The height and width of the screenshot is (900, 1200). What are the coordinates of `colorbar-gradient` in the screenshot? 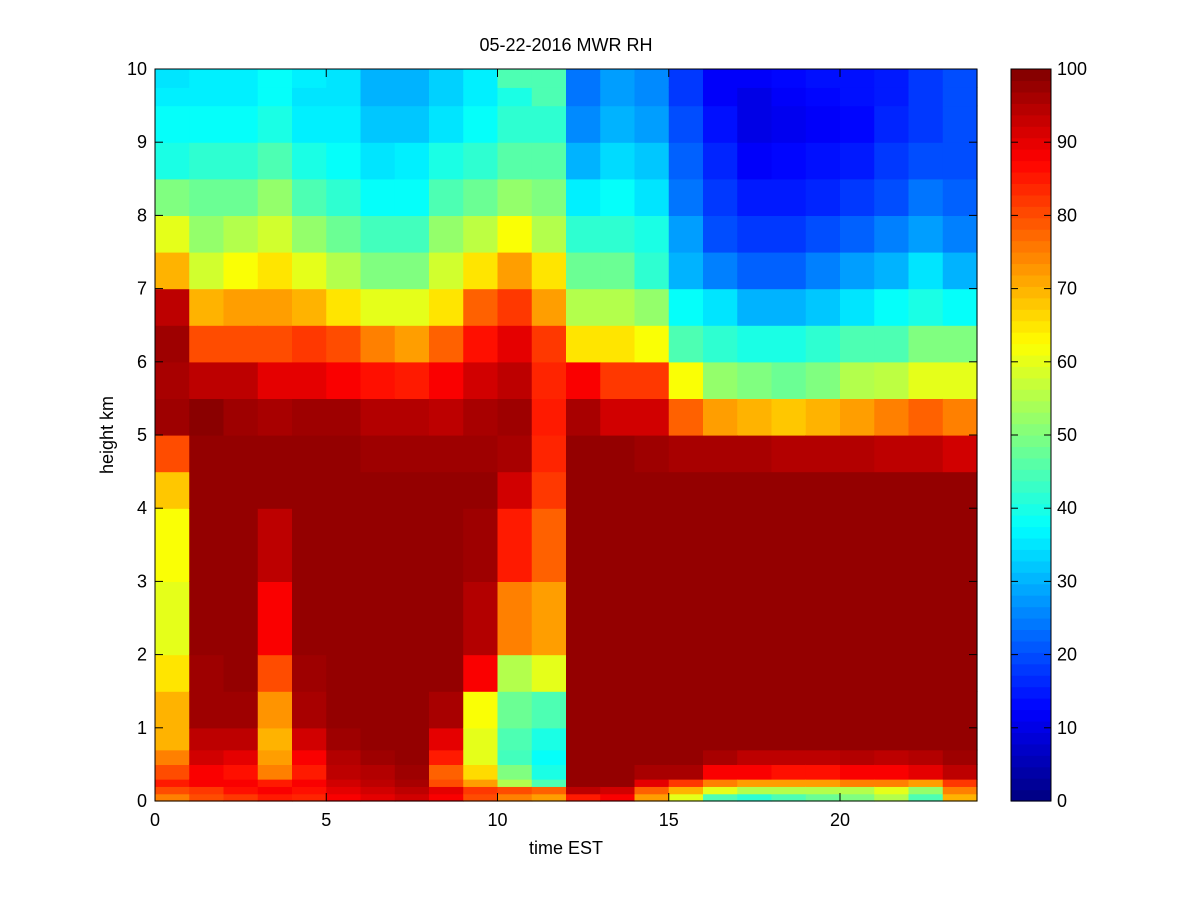 It's located at (1031, 435).